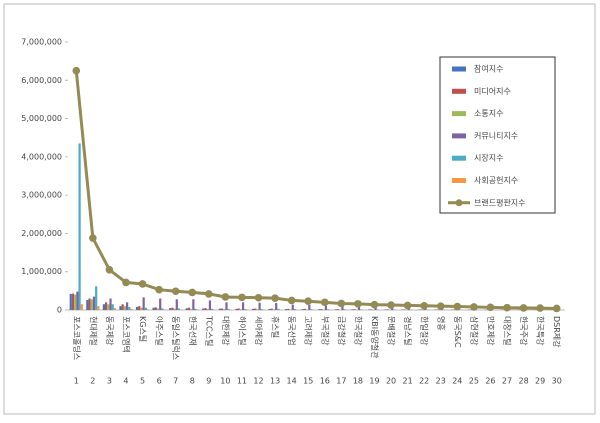 The image size is (600, 423). Describe the element at coordinates (425, 331) in the screenshot. I see `x-tick-label: 한일철강` at that location.